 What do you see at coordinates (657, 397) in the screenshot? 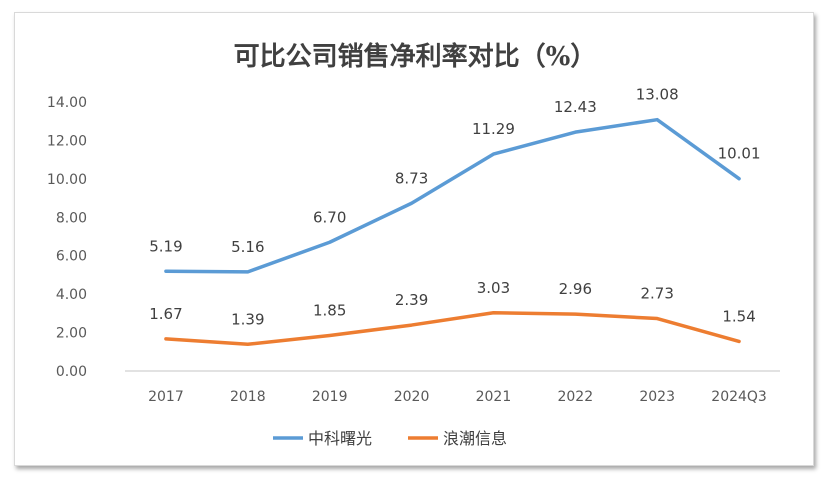
I see `x-tick-label: 2023` at bounding box center [657, 397].